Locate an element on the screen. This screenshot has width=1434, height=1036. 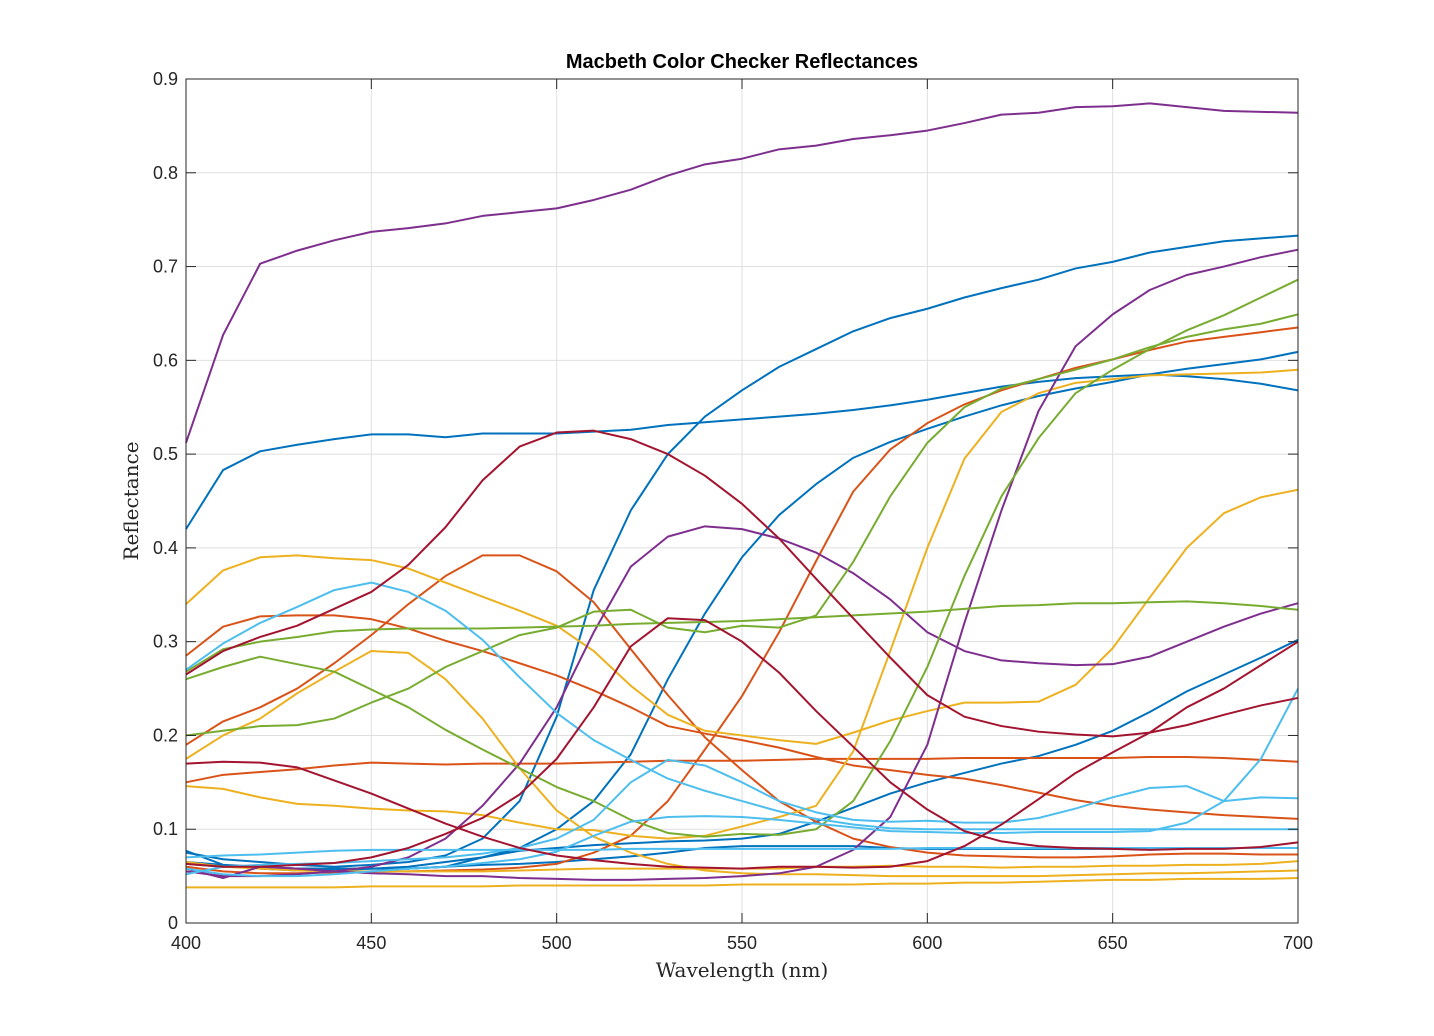
y-tick-label: 0.5 is located at coordinates (165, 454).